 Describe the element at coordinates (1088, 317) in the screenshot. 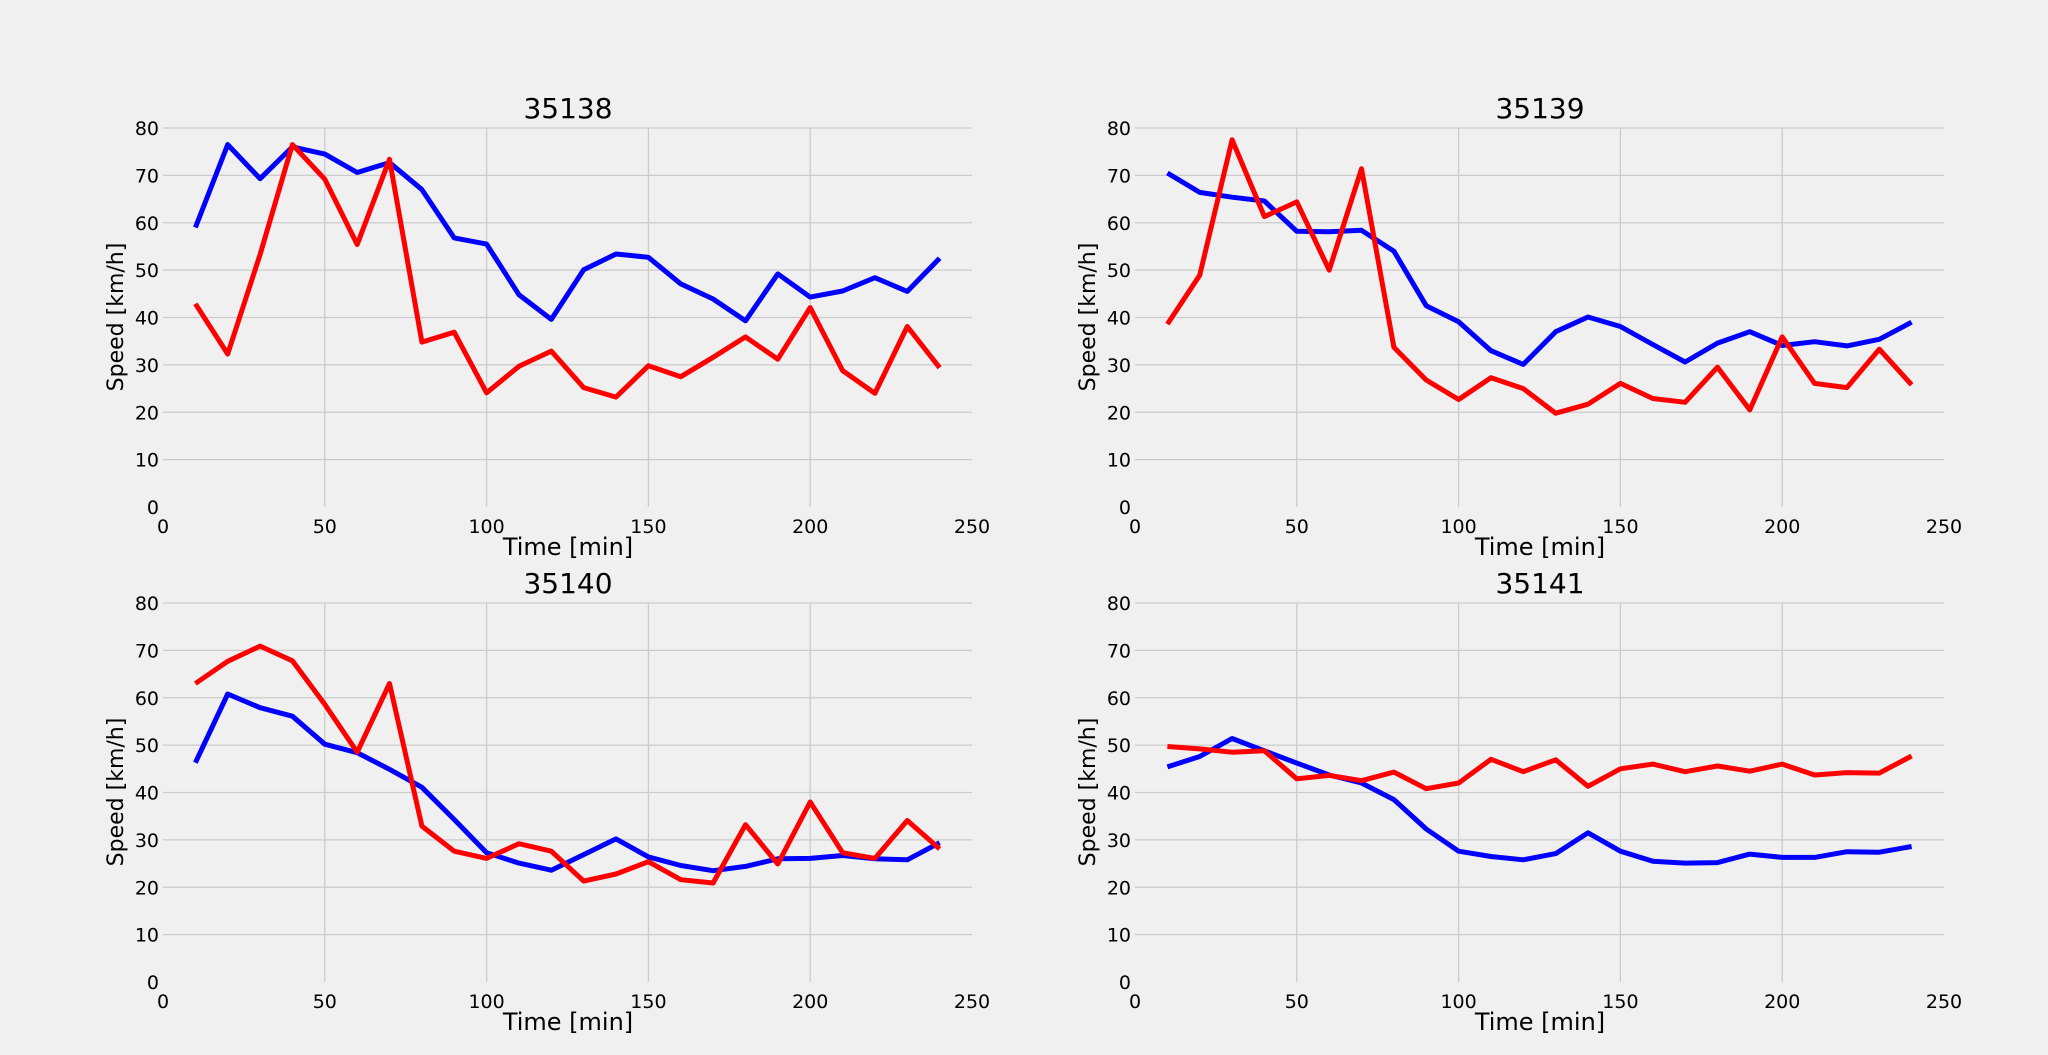

I see `y-axis-label-35139: Speed [km/h]` at that location.